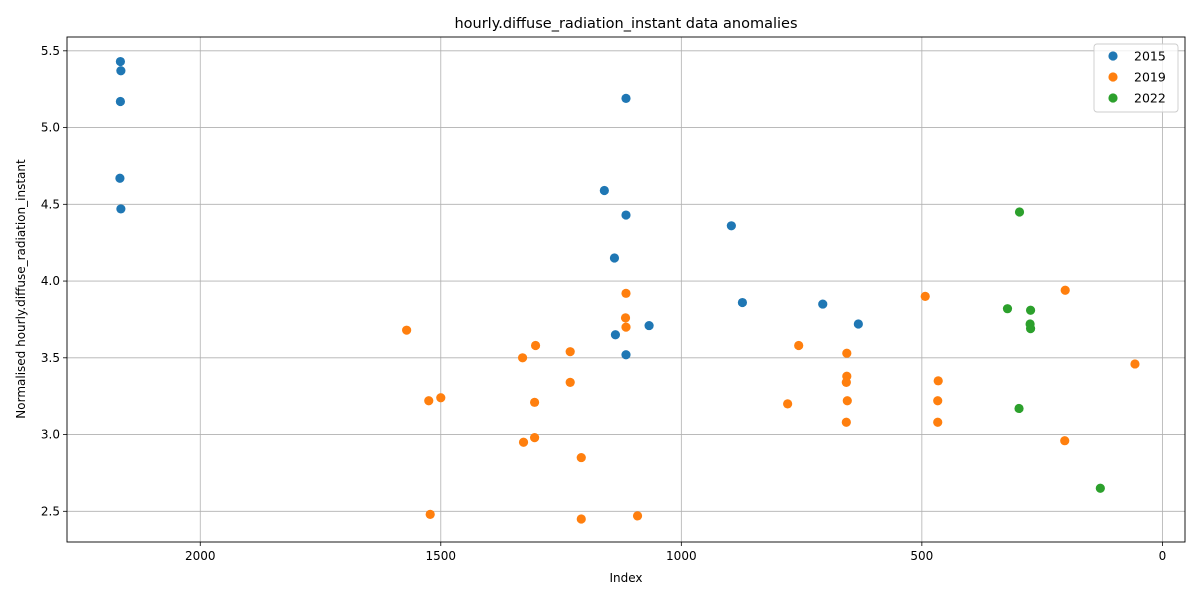 The image size is (1200, 600). I want to click on legend-label: 2019, so click(1150, 77).